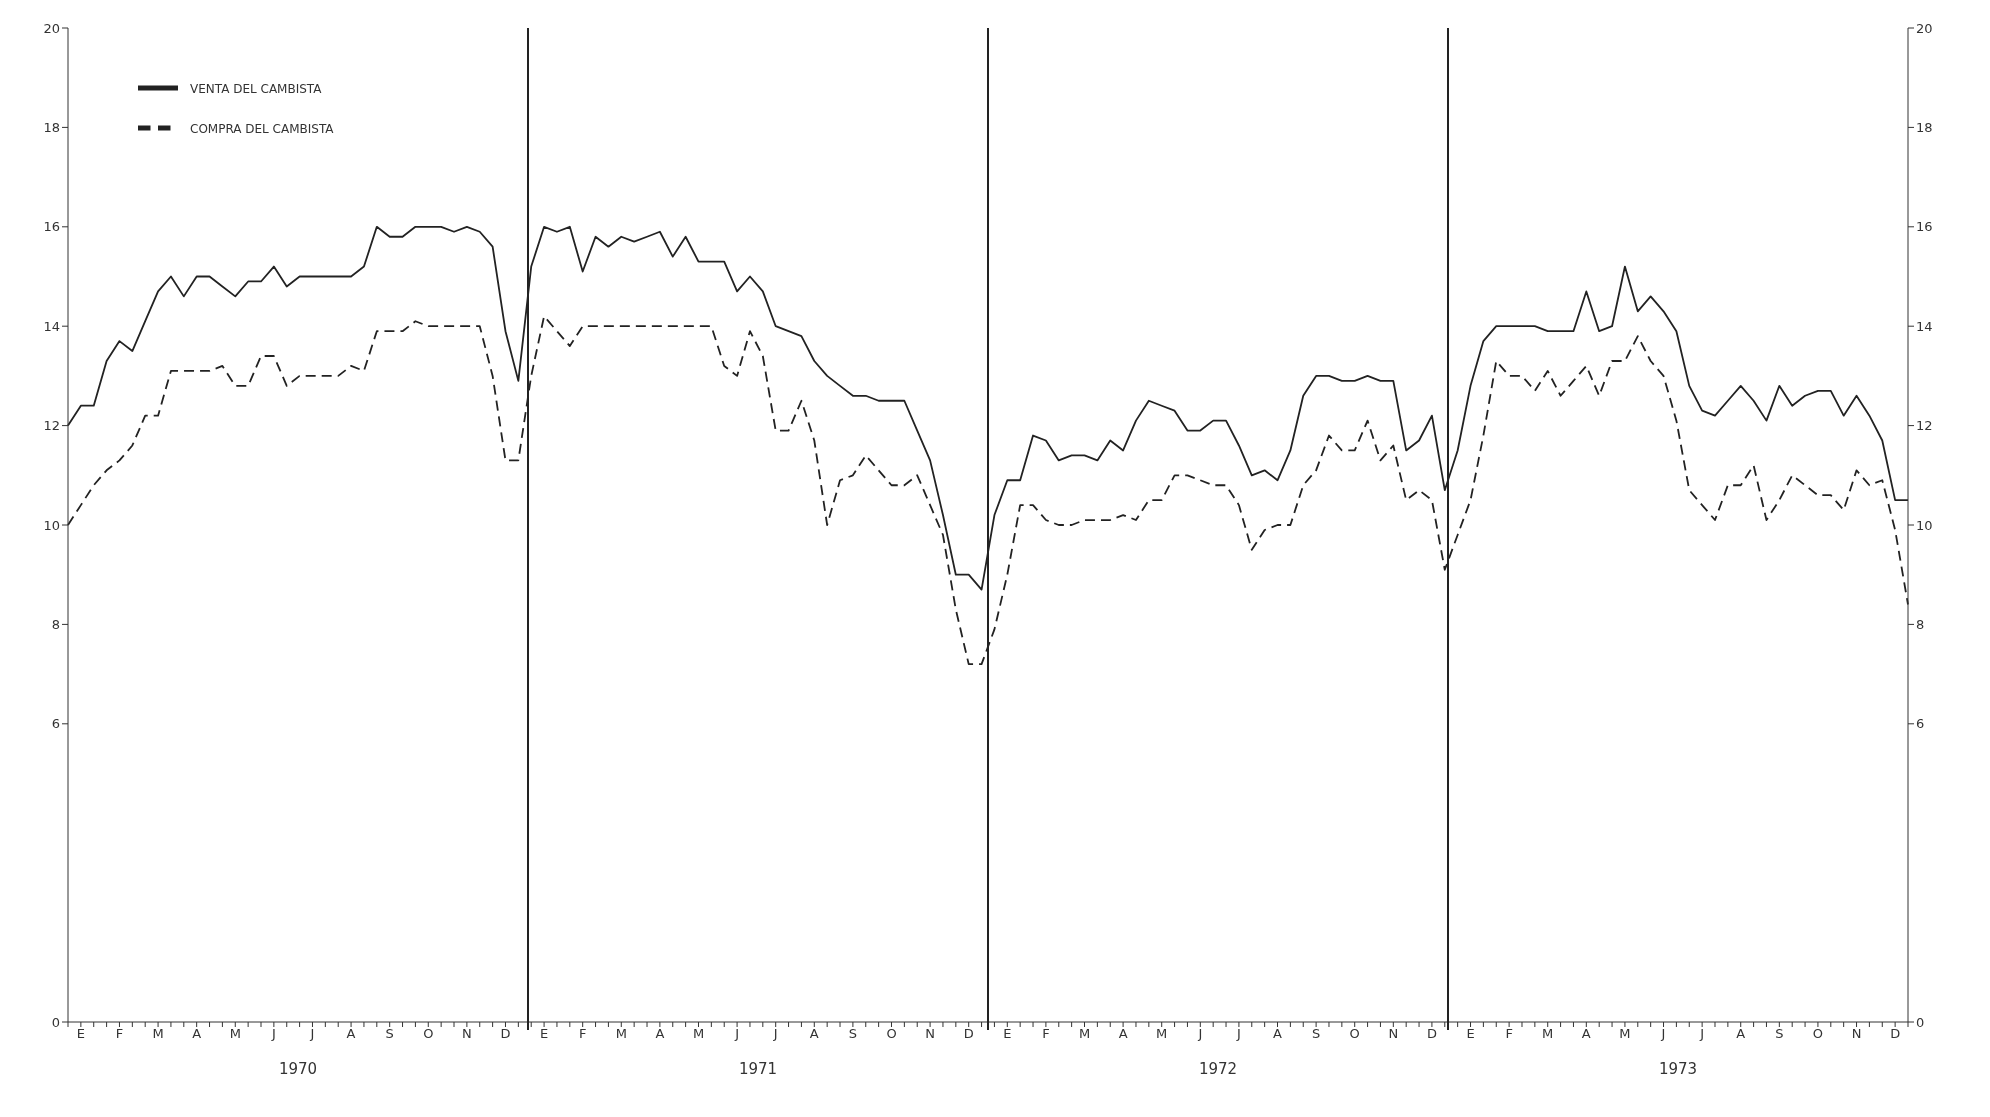  I want to click on y2-tick-label: 16, so click(1924, 227).